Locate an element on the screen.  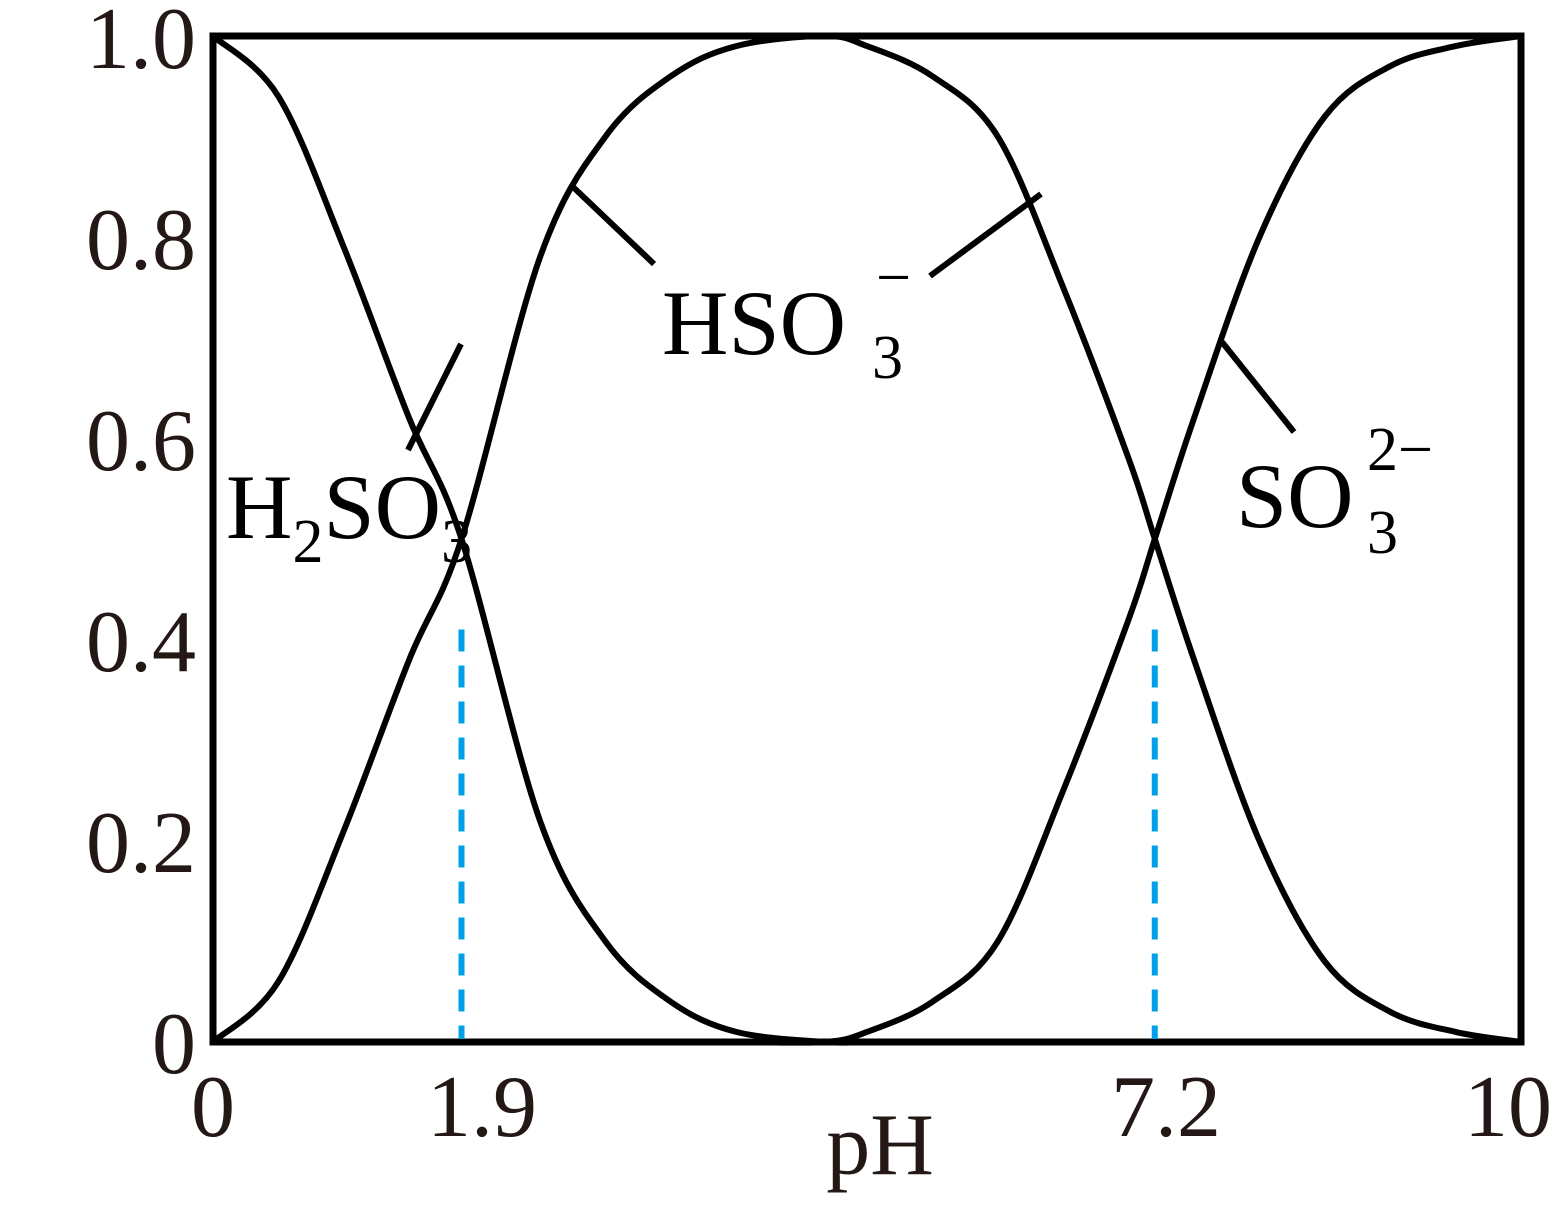
leader-line-hso3-right is located at coordinates (985, 235).